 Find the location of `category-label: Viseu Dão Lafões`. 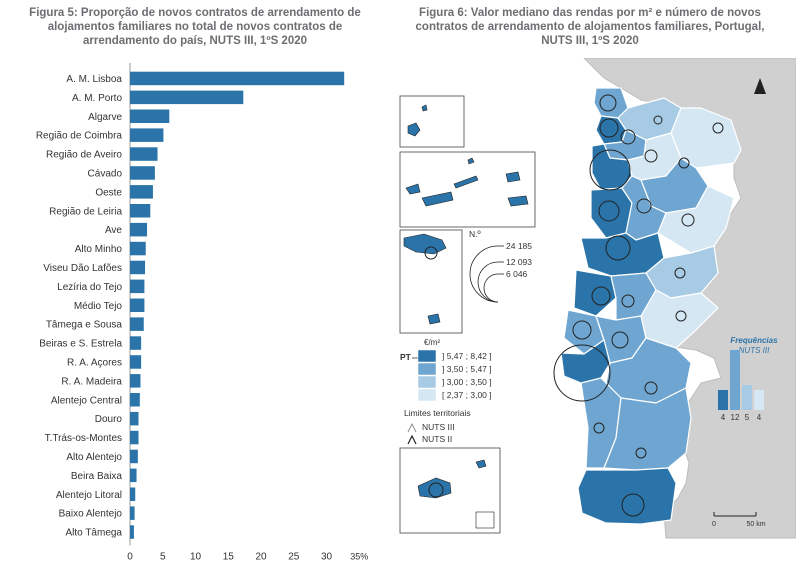

category-label: Viseu Dão Lafões is located at coordinates (82, 268).